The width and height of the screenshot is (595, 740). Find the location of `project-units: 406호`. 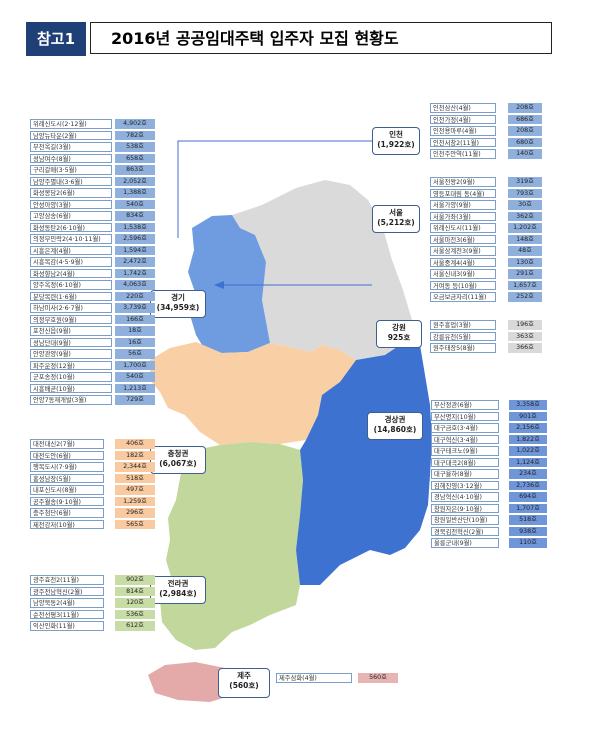

project-units: 406호 is located at coordinates (135, 444).